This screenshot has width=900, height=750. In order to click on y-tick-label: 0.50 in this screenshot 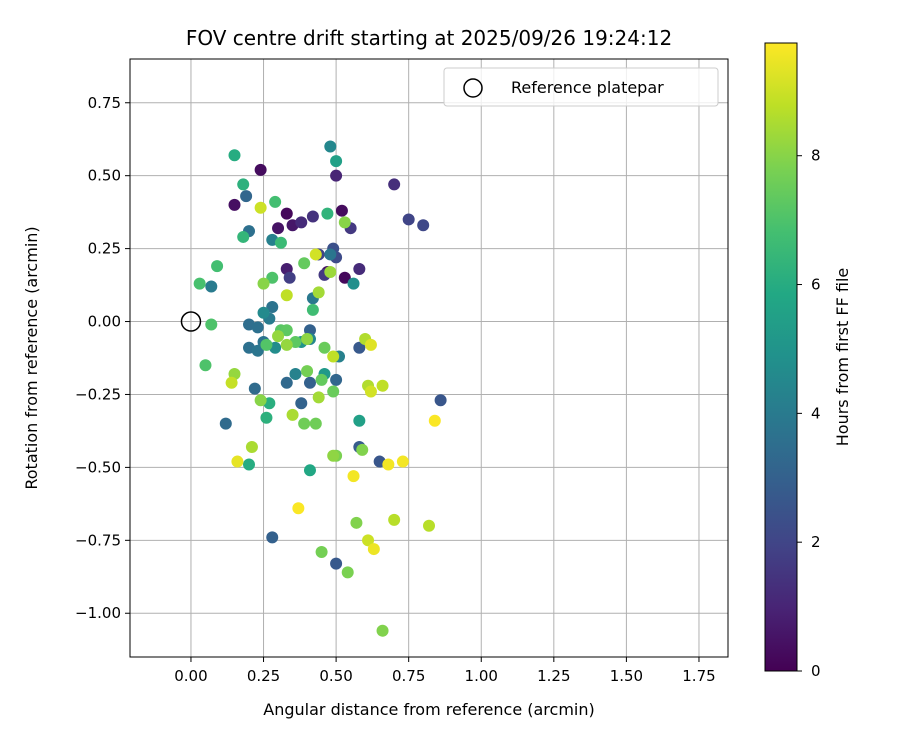, I will do `click(104, 176)`.